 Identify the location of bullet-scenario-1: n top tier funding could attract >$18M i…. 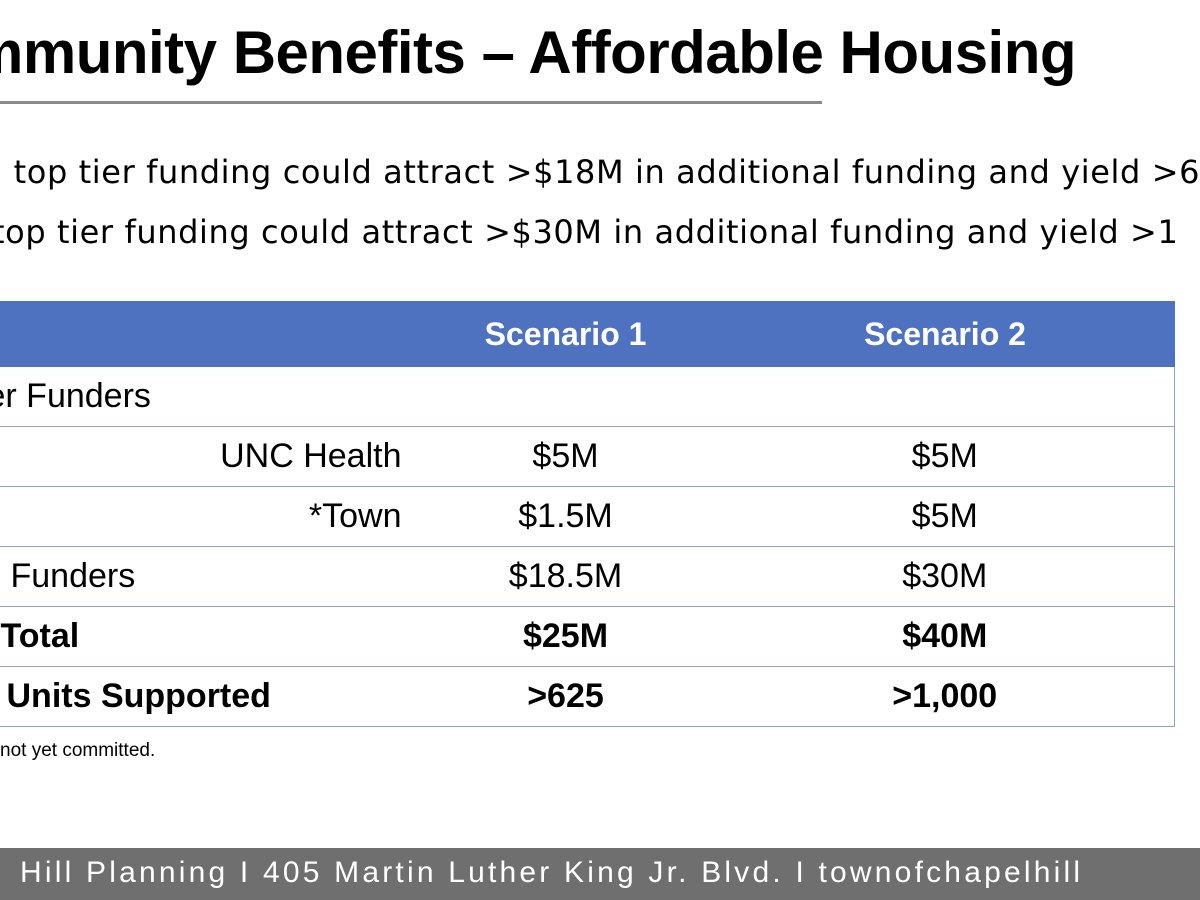
(600, 172).